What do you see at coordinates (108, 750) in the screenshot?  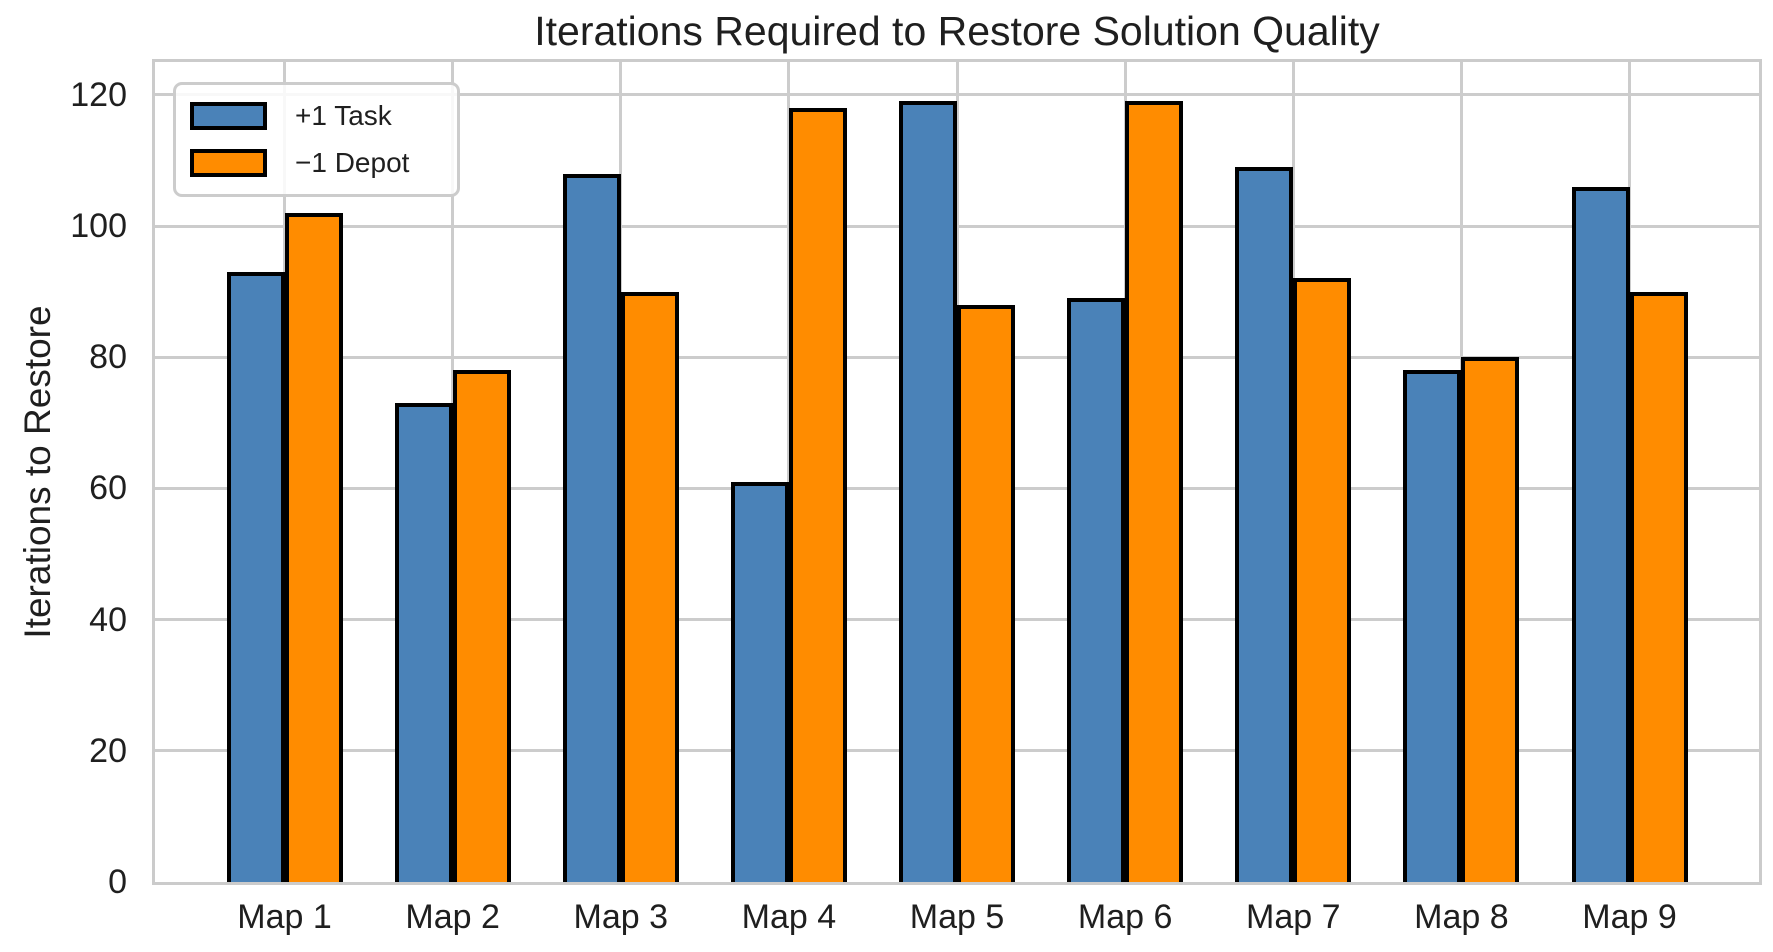 I see `y-tick-label-20: 20` at bounding box center [108, 750].